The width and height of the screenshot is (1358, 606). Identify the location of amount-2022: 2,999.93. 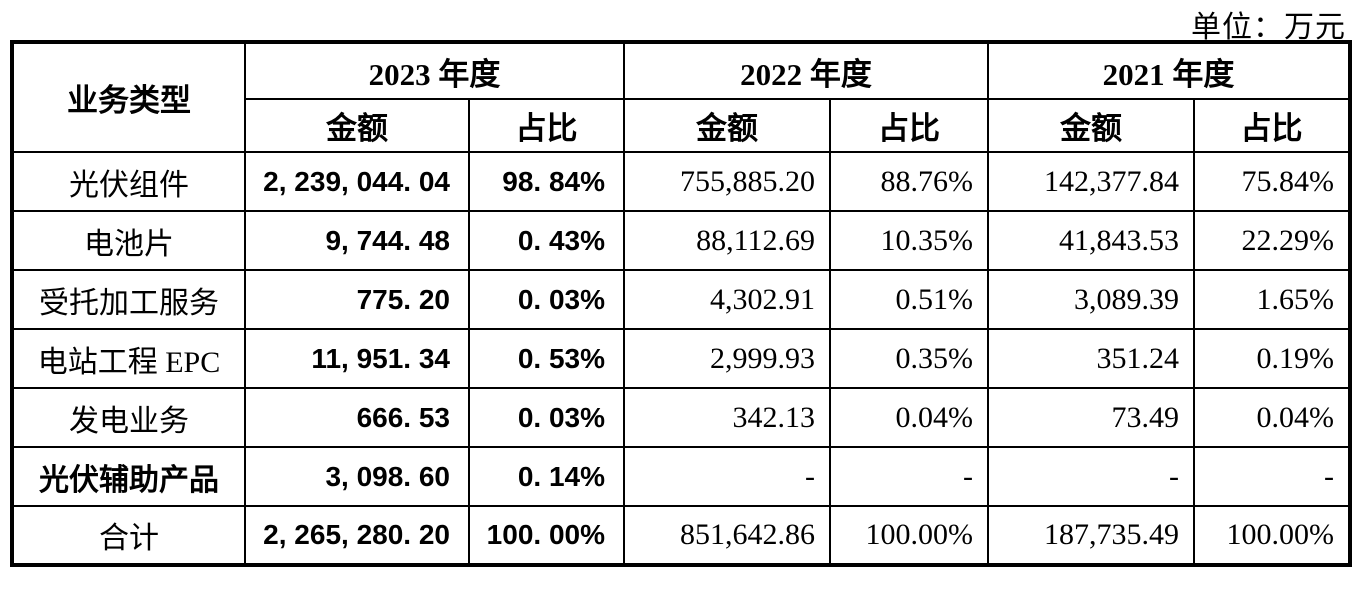
(727, 358).